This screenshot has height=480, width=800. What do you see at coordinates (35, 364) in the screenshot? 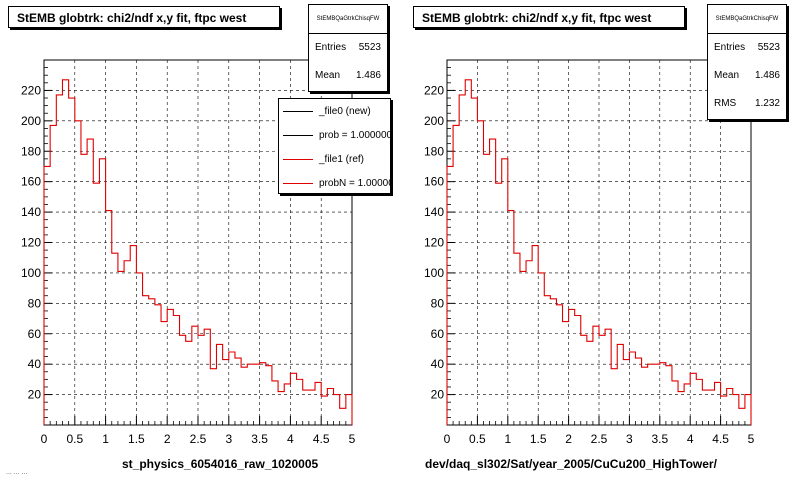
I see `left-y-tick-label-1: 40` at bounding box center [35, 364].